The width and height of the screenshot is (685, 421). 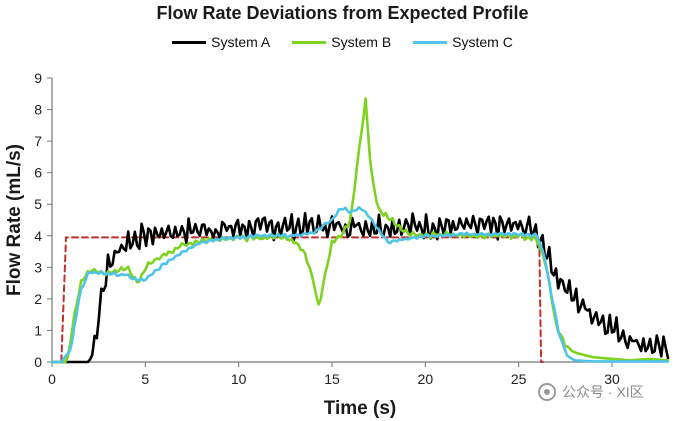 What do you see at coordinates (38, 78) in the screenshot?
I see `y-tick-label: 9` at bounding box center [38, 78].